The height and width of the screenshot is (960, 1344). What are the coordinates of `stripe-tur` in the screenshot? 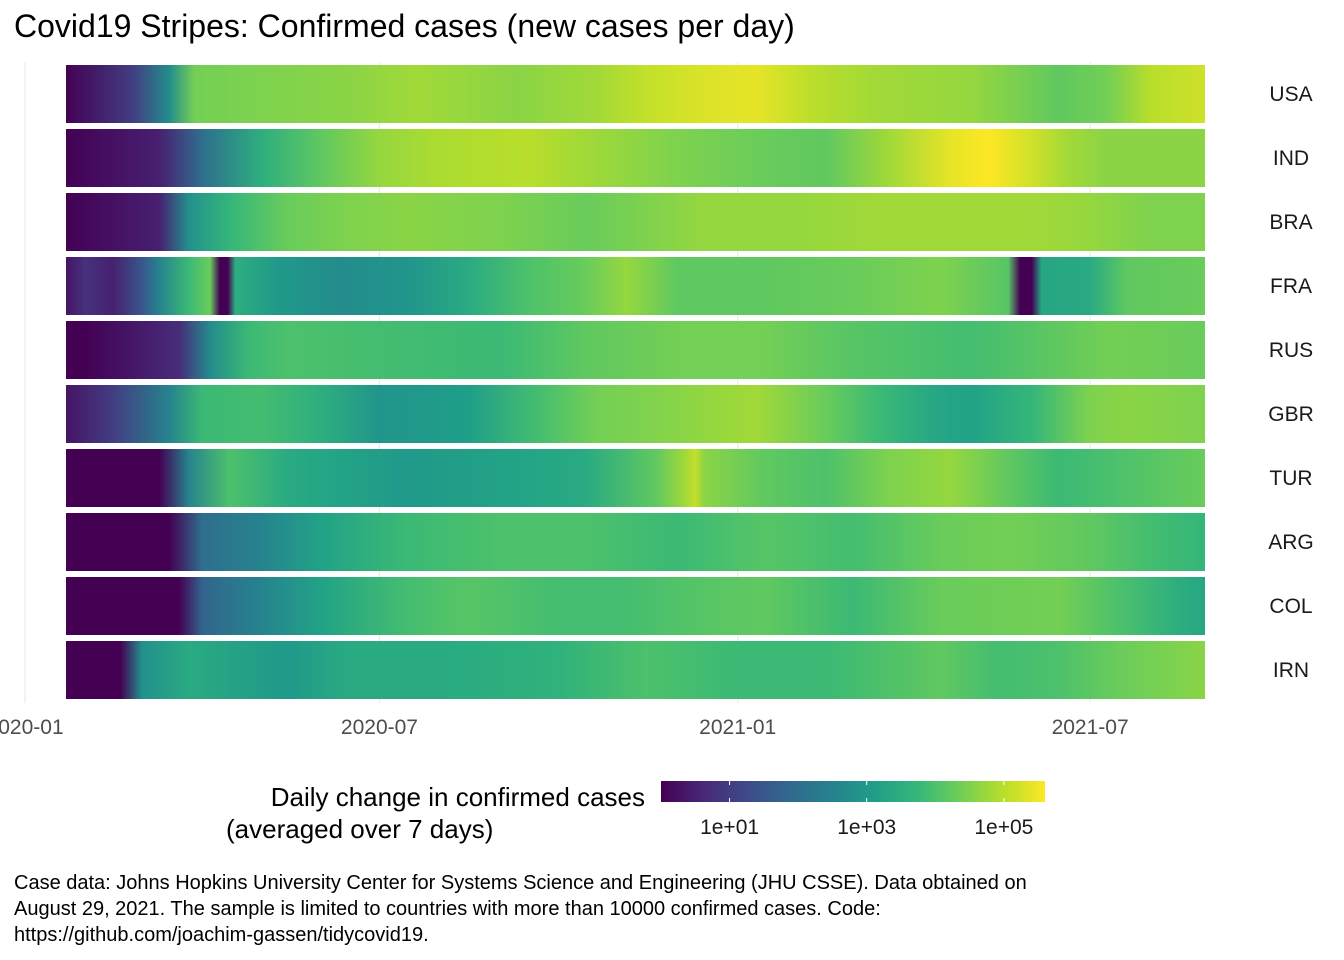 It's located at (635, 478).